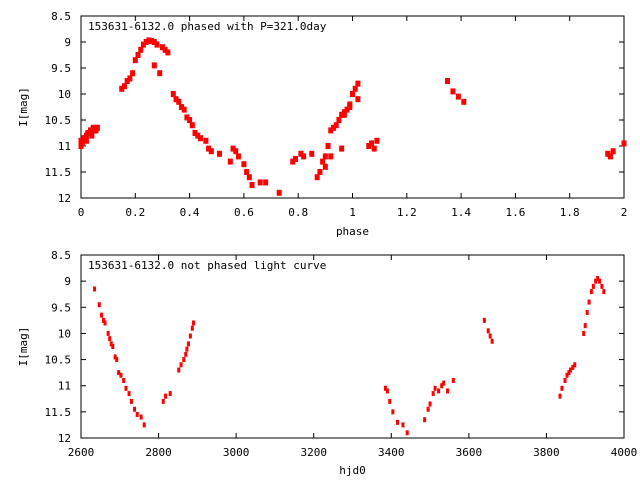 The height and width of the screenshot is (480, 640). I want to click on x-tick-label: 1.4, so click(461, 212).